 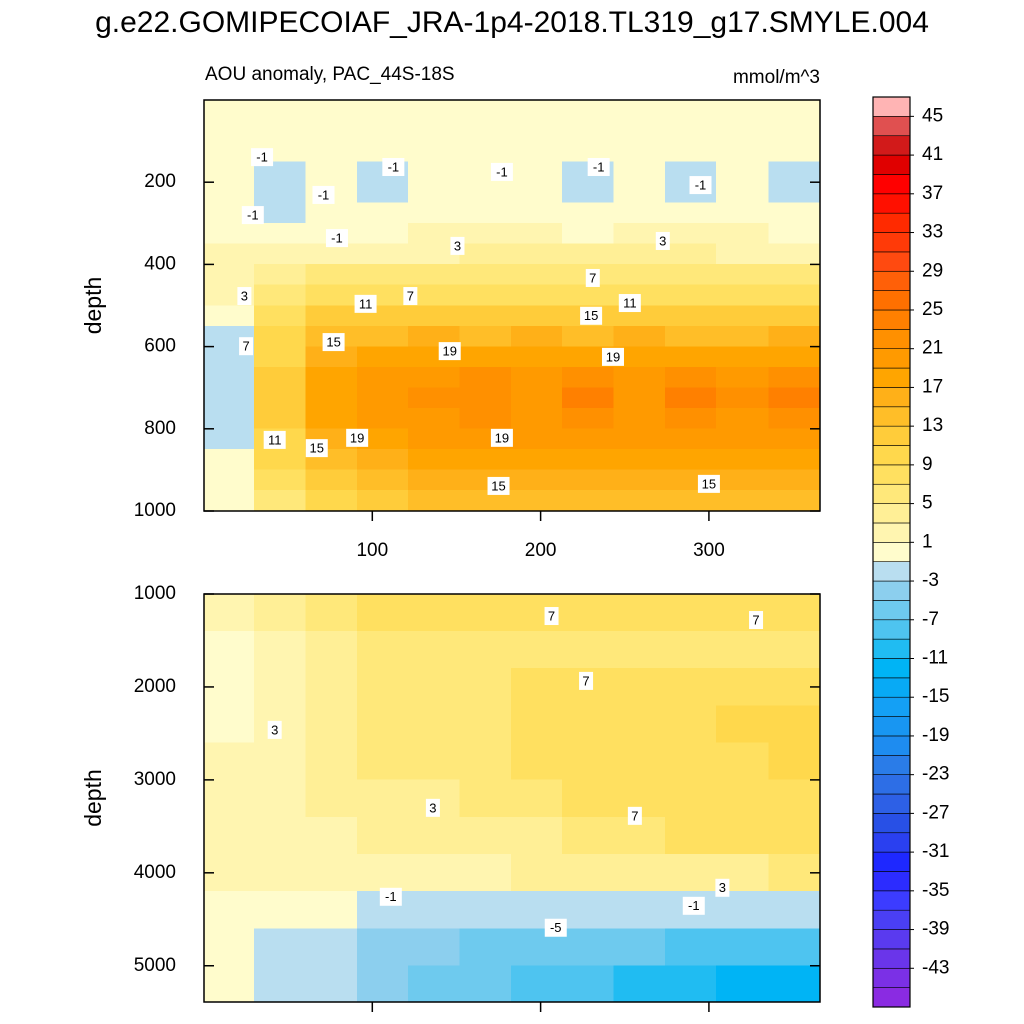 What do you see at coordinates (155, 593) in the screenshot?
I see `y-tick-label: 1000` at bounding box center [155, 593].